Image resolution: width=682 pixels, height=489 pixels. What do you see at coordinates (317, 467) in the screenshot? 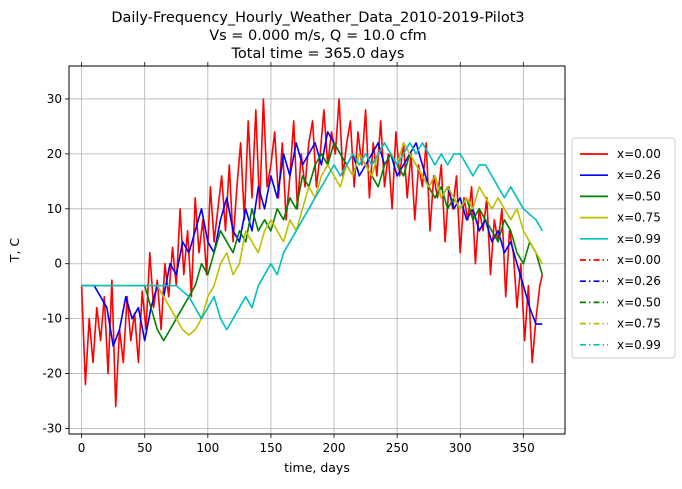
I see `x-axis-label: time, days` at bounding box center [317, 467].